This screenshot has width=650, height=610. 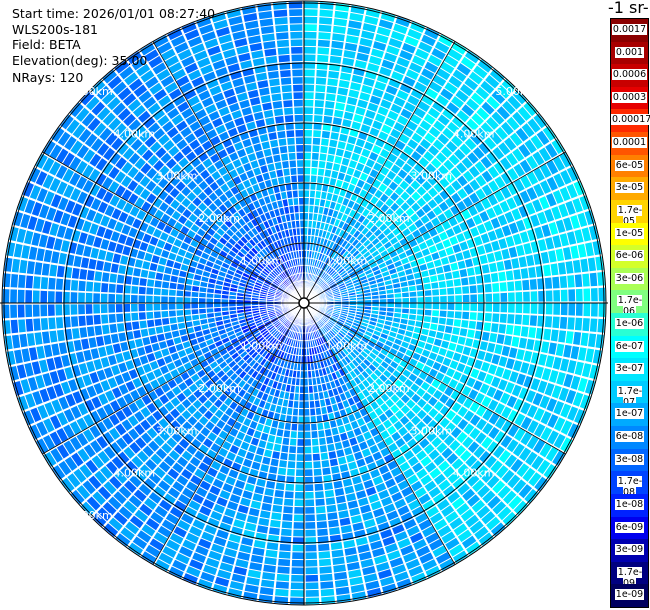 What do you see at coordinates (629, 143) in the screenshot?
I see `colorbar-level: 0.0001` at bounding box center [629, 143].